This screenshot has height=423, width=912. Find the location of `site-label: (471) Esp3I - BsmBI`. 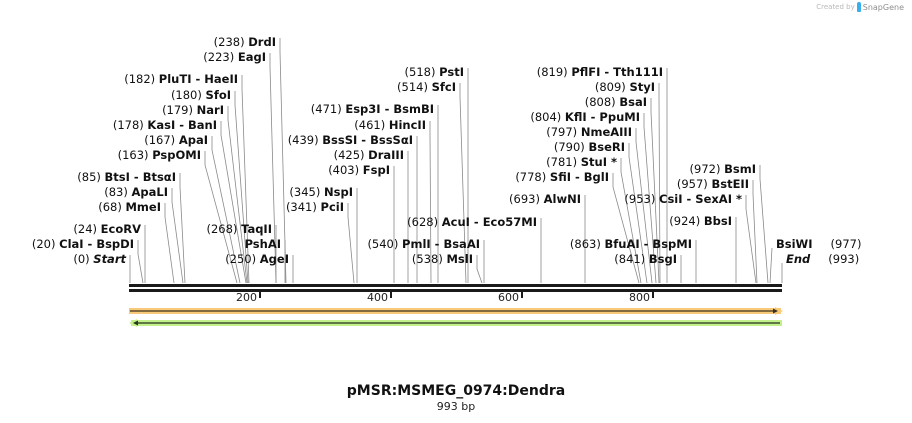

site-label: (471) Esp3I - BsmBI is located at coordinates (372, 109).